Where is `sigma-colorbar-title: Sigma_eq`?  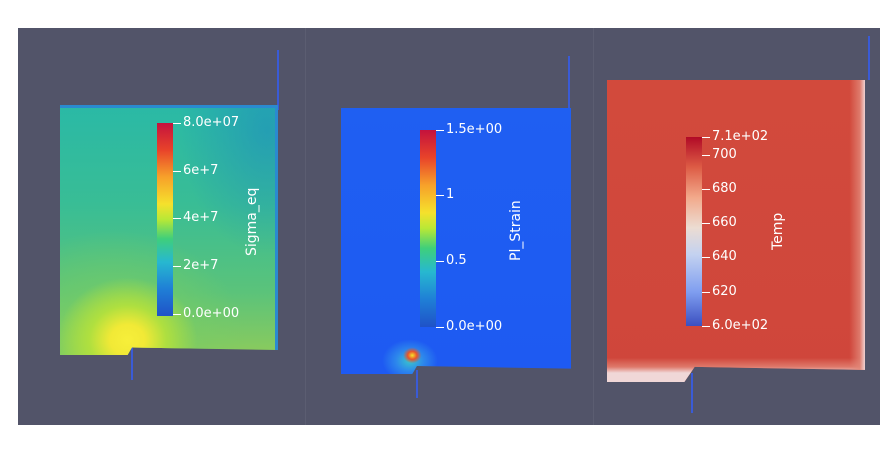
sigma-colorbar-title: Sigma_eq is located at coordinates (252, 221).